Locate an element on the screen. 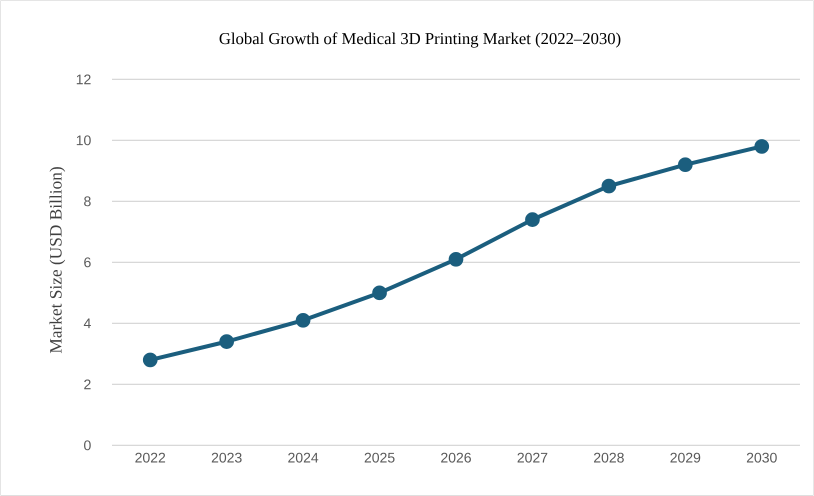  y-tick-label: 10 is located at coordinates (83, 140).